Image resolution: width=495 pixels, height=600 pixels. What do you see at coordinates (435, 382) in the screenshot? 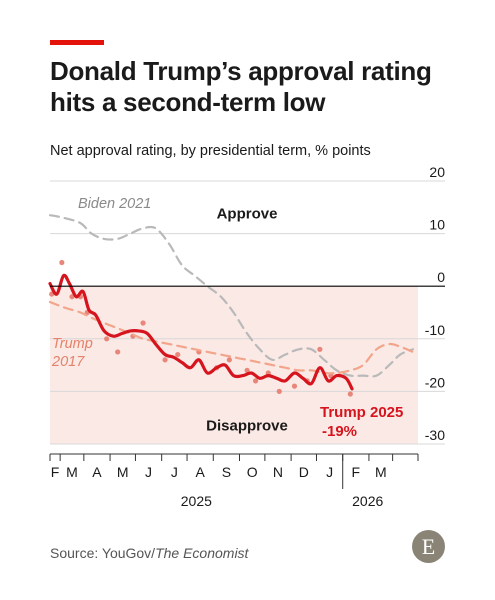
I see `y-tick-label: -20` at bounding box center [435, 382].